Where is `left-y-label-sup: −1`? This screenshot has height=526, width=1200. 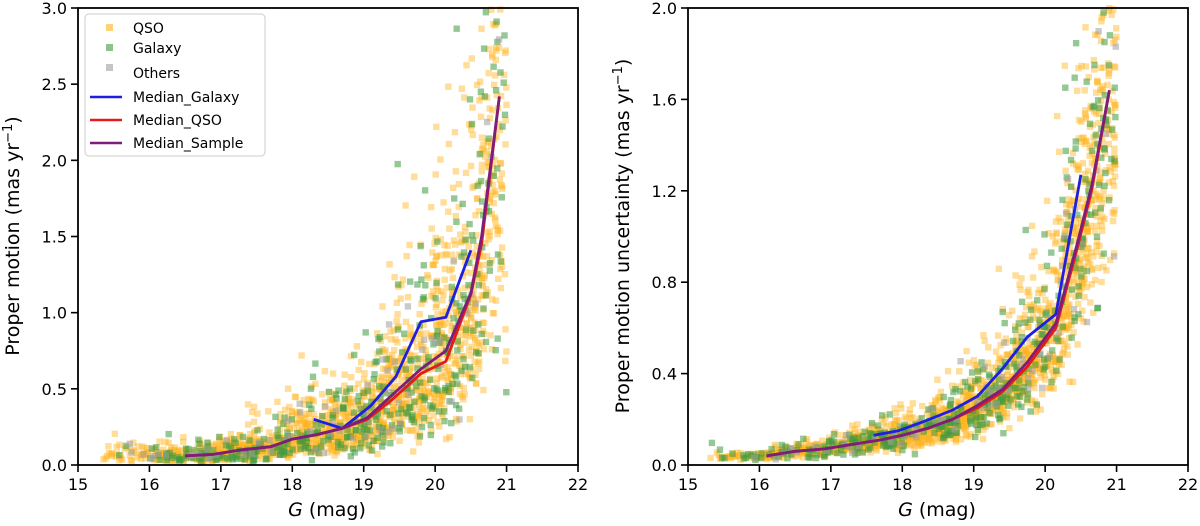 left-y-label-sup: −1 is located at coordinates (8, 133).